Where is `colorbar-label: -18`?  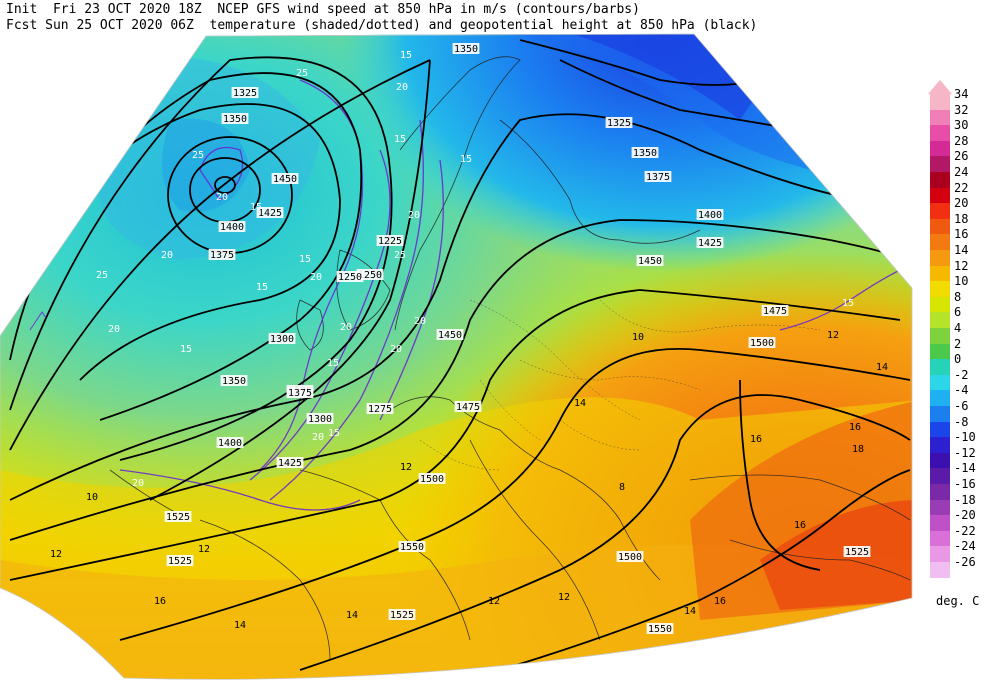
colorbar-label: -18 is located at coordinates (965, 499).